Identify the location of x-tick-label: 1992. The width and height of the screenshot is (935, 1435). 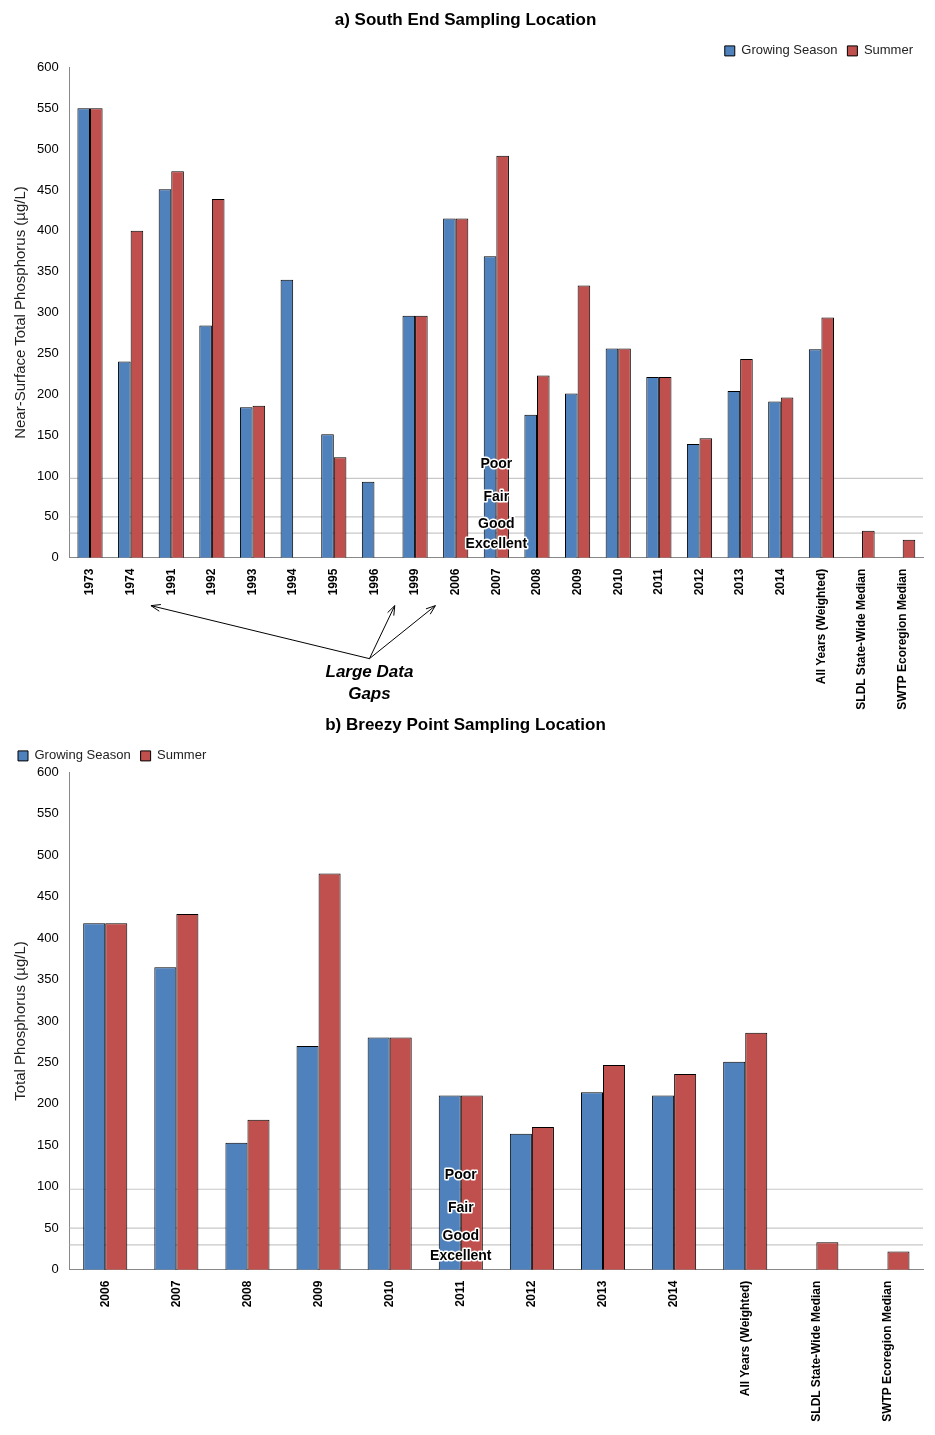
(211, 582).